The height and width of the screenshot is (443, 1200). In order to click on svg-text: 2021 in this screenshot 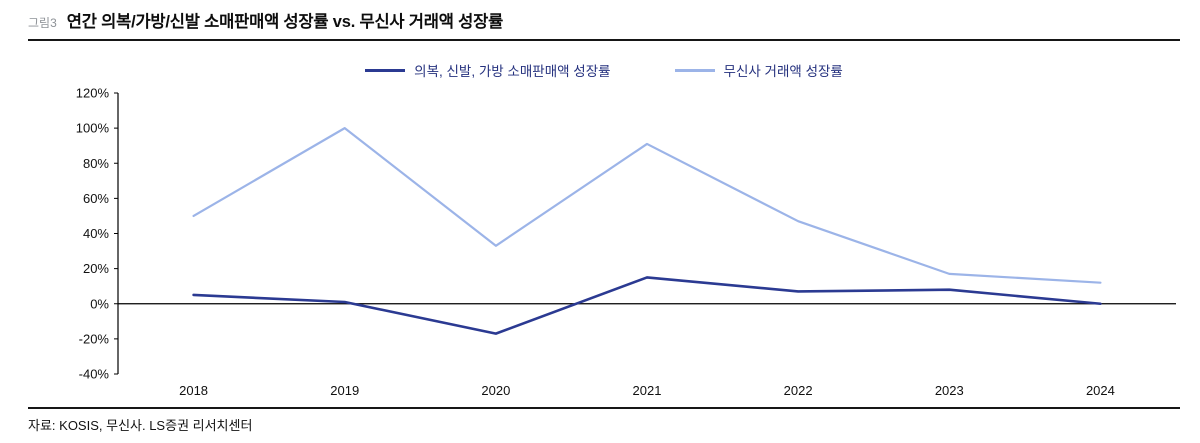, I will do `click(647, 390)`.